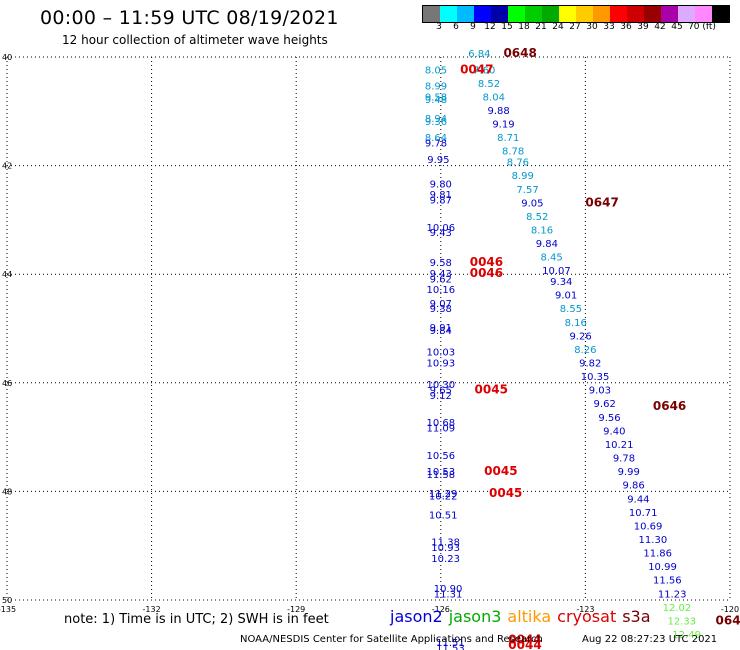  What do you see at coordinates (441, 396) in the screenshot?
I see `wave-height-label: 9.12` at bounding box center [441, 396].